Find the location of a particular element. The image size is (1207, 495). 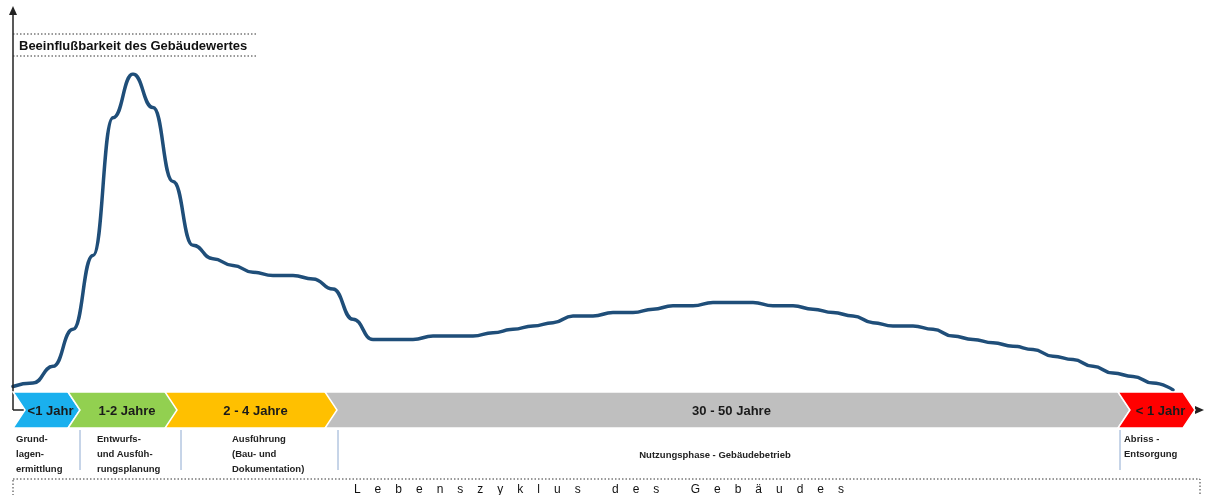

text: Nutzungsphase - Gebäudebetrieb is located at coordinates (715, 454).